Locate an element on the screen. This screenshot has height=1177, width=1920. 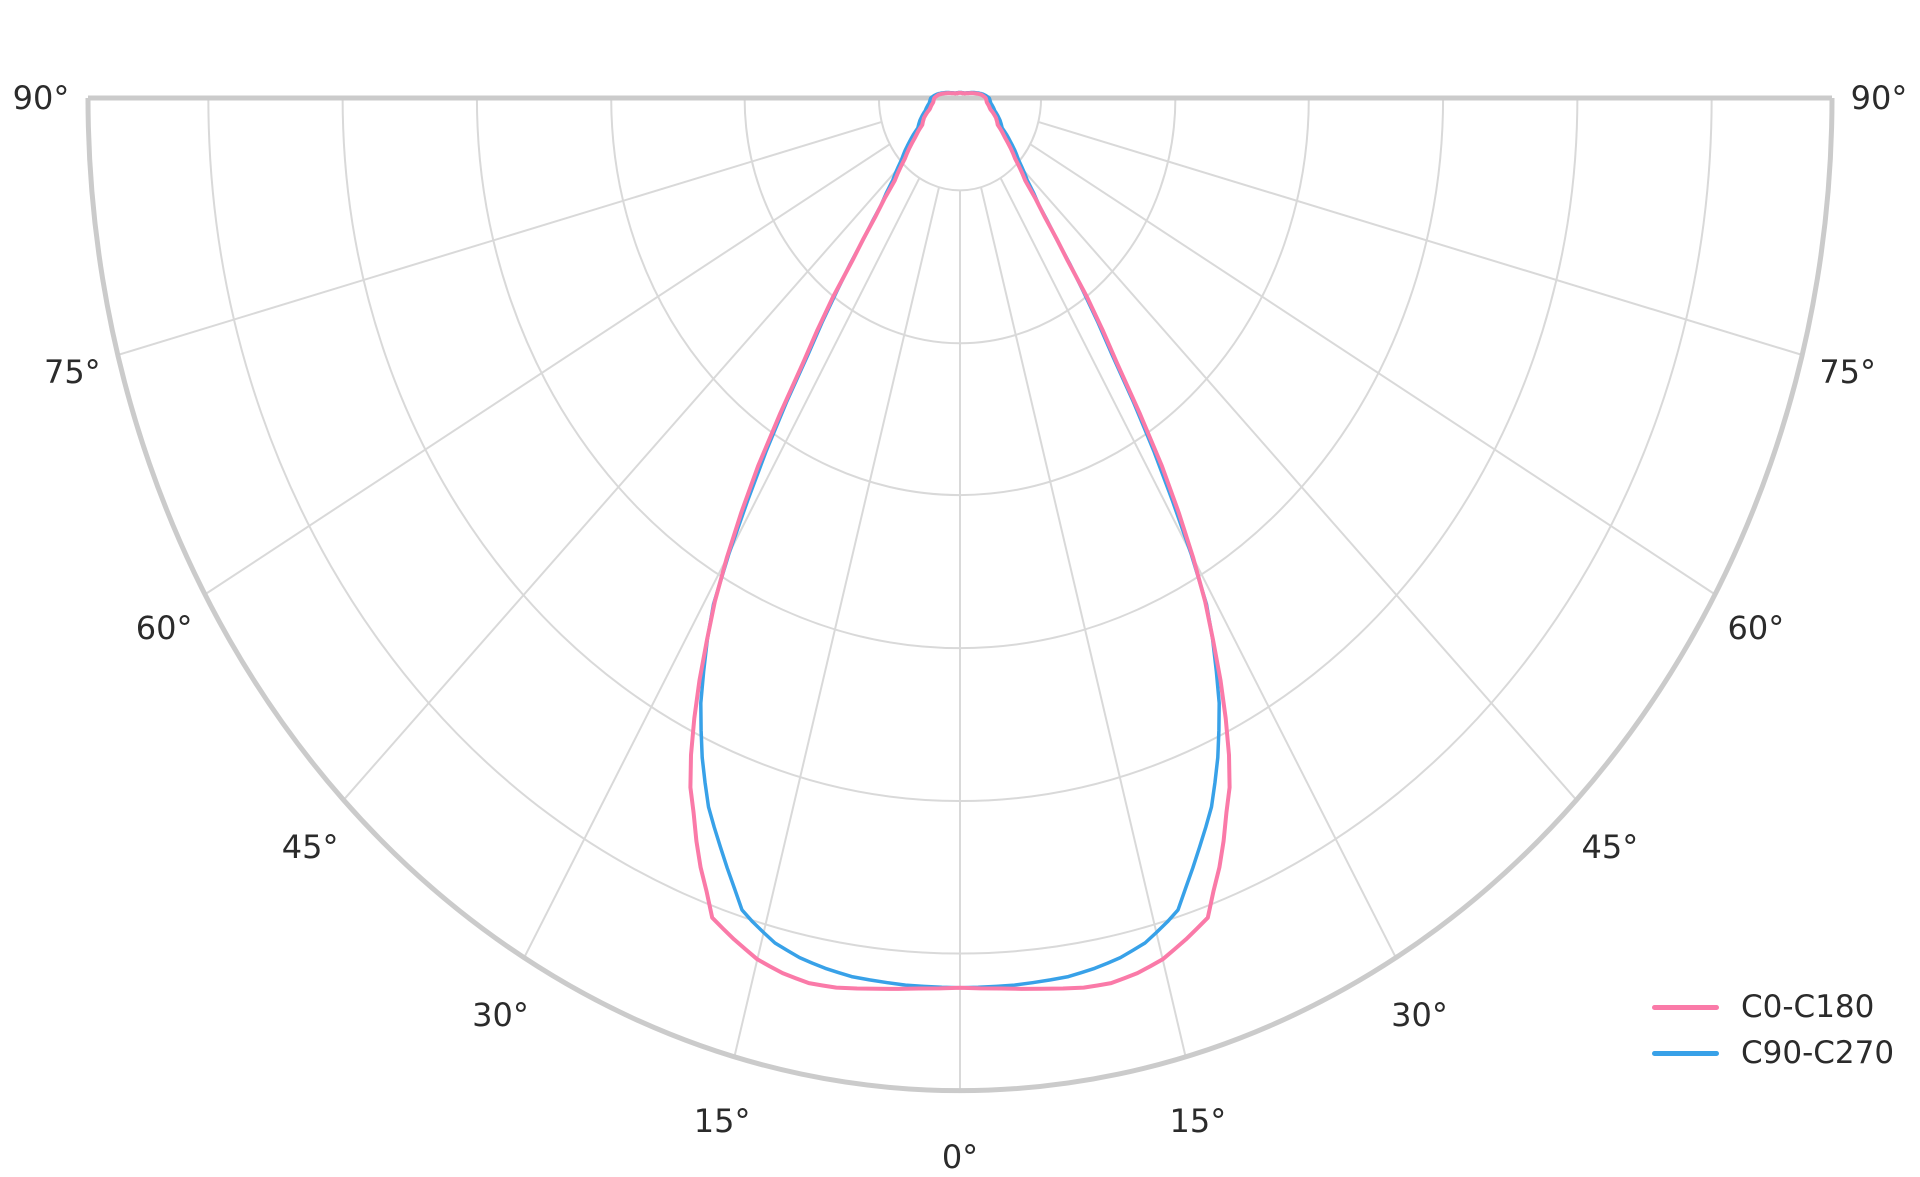
legend-item-c0-c180: C0-C180 is located at coordinates (1773, 1007).